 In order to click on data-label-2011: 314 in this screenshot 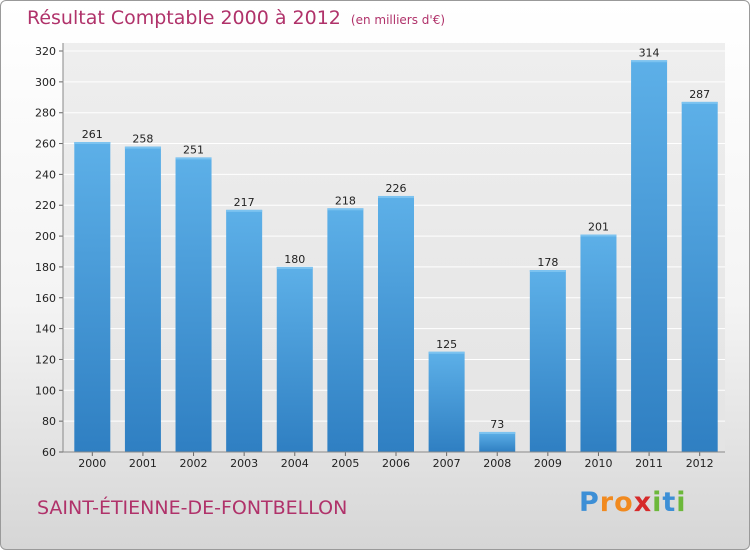, I will do `click(649, 52)`.